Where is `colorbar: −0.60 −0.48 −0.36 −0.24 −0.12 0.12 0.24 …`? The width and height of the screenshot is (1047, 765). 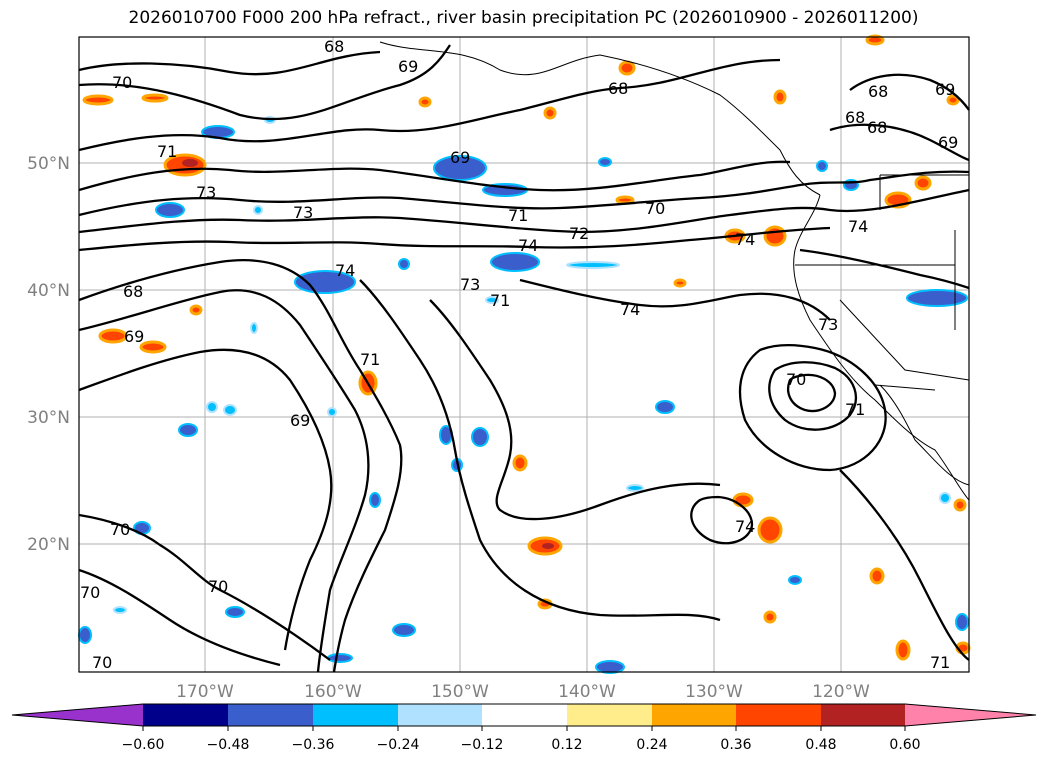
colorbar: −0.60 −0.48 −0.36 −0.24 −0.12 0.12 0.24 … is located at coordinates (524, 728).